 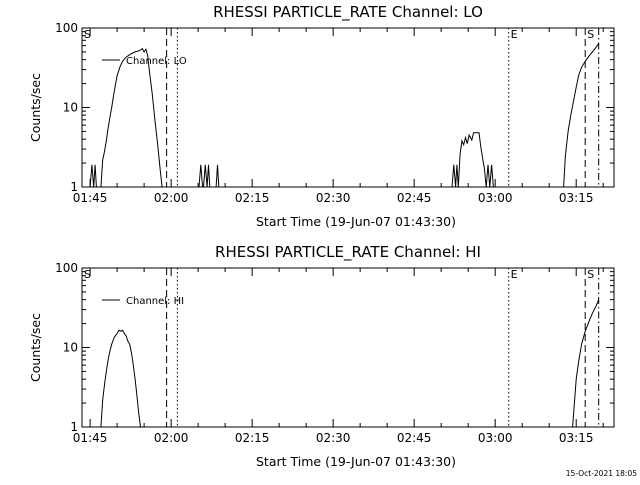 What do you see at coordinates (348, 252) in the screenshot?
I see `chart-title: RHESSI PARTICLE_RATE Channel: HI` at bounding box center [348, 252].